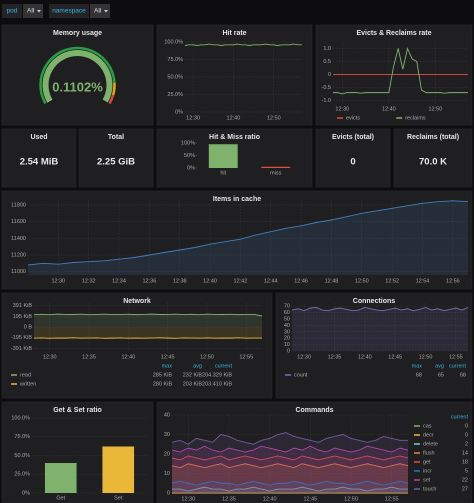 This screenshot has height=503, width=474. What do you see at coordinates (217, 384) in the screenshot?
I see `legend-value: 203.410 KiB` at bounding box center [217, 384].